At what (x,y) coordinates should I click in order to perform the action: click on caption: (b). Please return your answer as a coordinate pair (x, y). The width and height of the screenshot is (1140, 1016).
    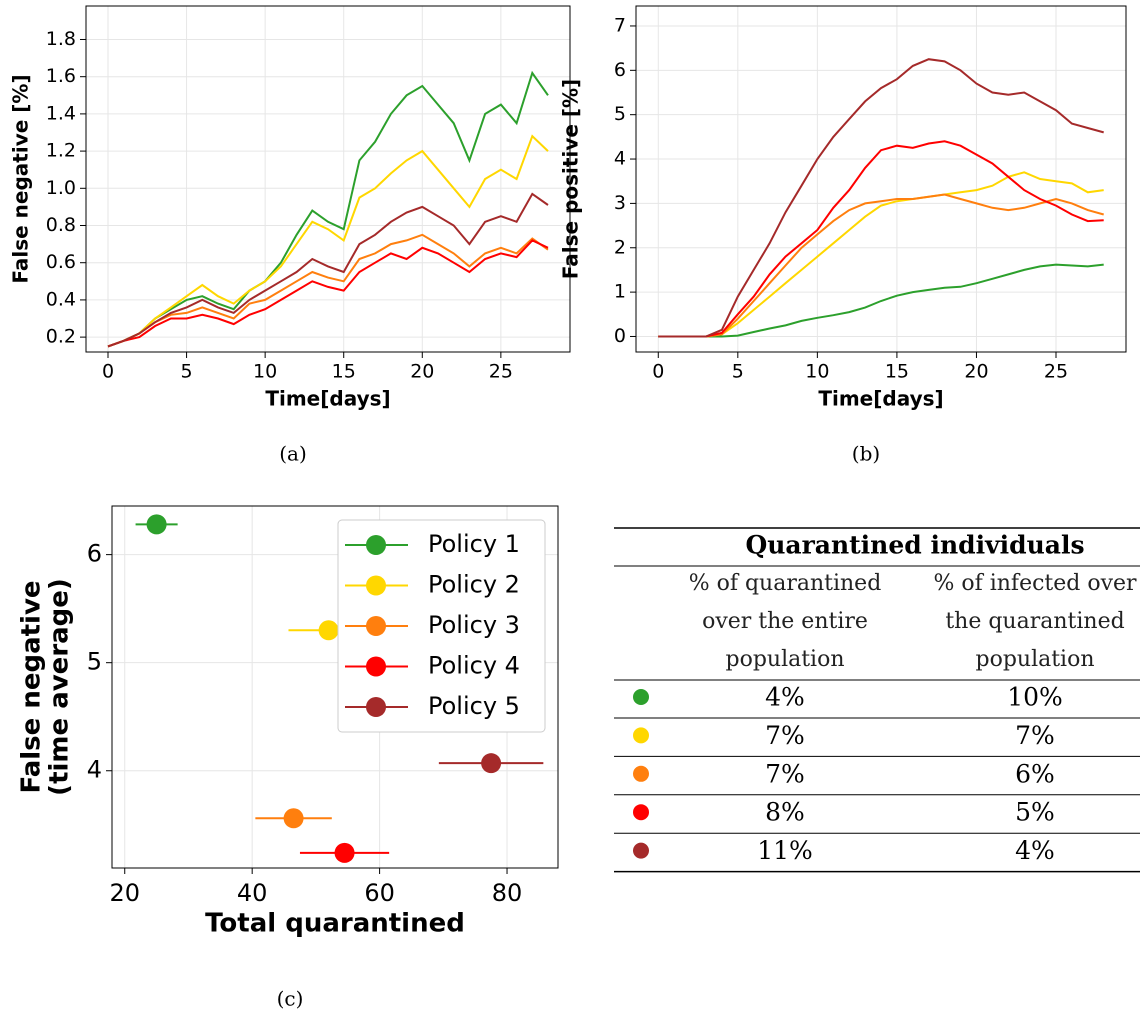
    Looking at the image, I should click on (866, 454).